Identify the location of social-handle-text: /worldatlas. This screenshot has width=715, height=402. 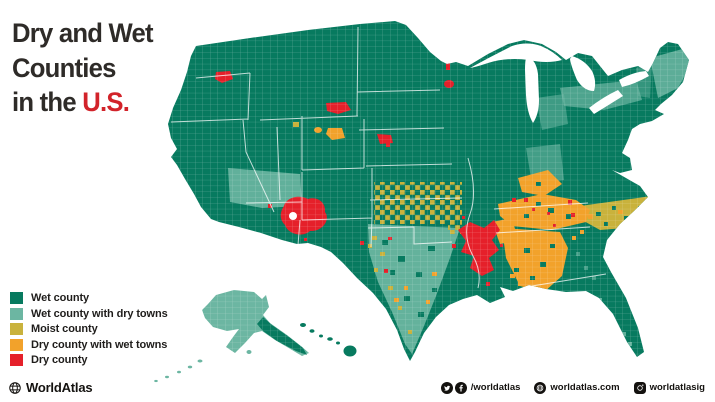
(495, 387).